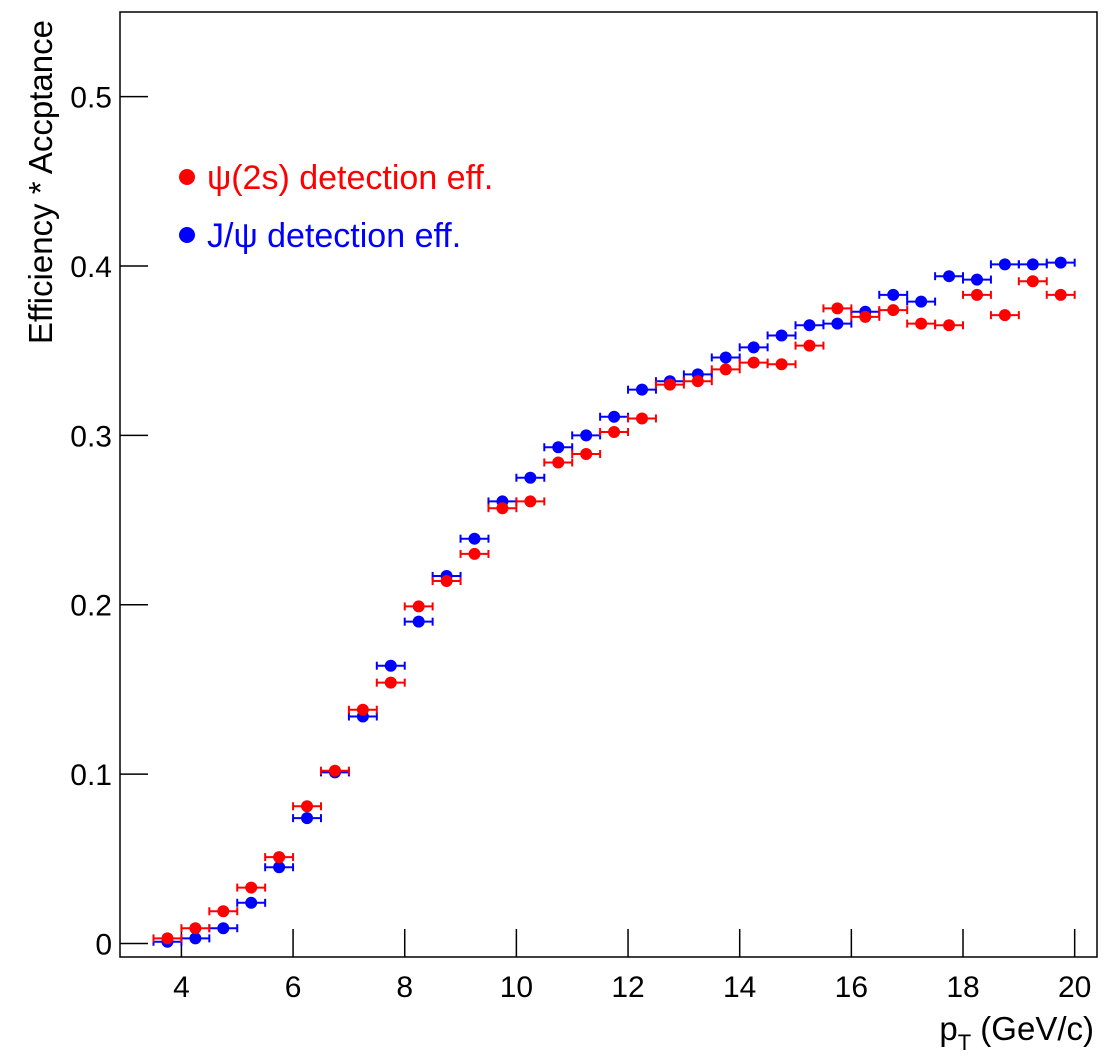 The image size is (1110, 1059). Describe the element at coordinates (334, 236) in the screenshot. I see `legend-label: J/ψ detection eff.` at that location.